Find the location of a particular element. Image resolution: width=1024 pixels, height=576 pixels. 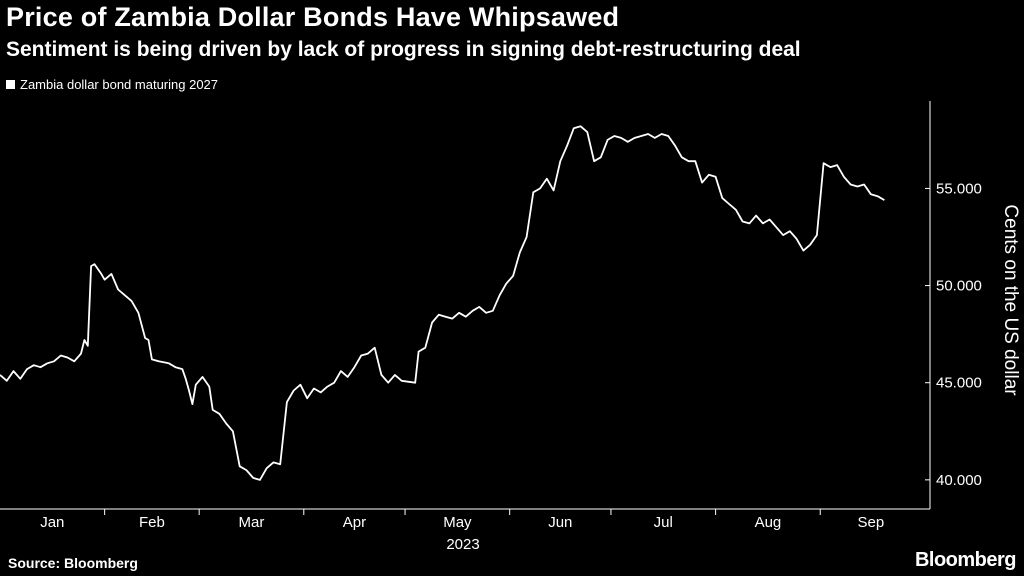

x-tick-label: Mar is located at coordinates (252, 522).